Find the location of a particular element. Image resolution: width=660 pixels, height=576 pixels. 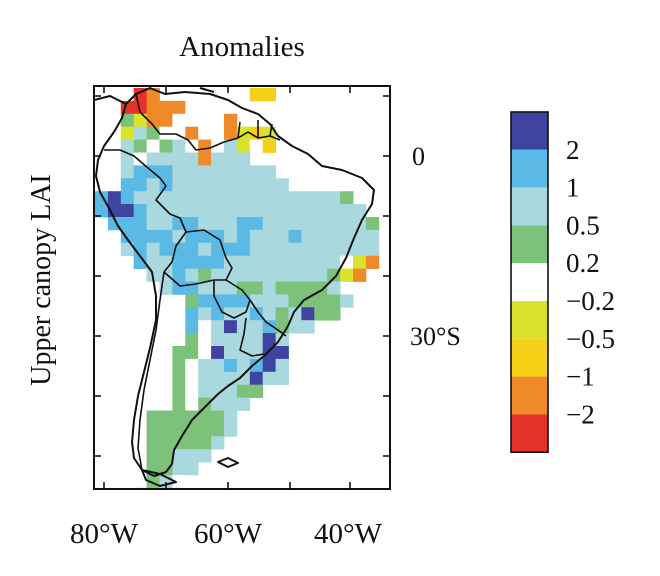

border-peru-bolivia is located at coordinates (175, 252).